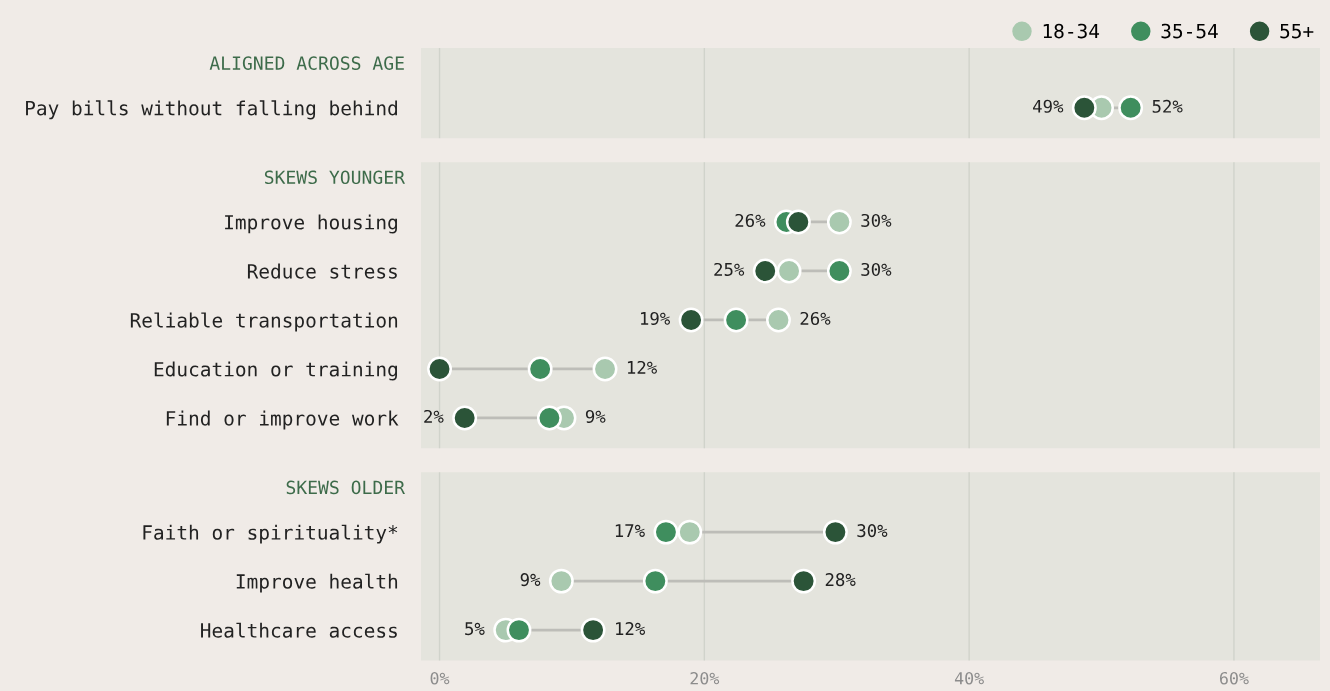 This screenshot has height=691, width=1330. I want to click on chart-title: SKEWS OLDER, so click(345, 487).